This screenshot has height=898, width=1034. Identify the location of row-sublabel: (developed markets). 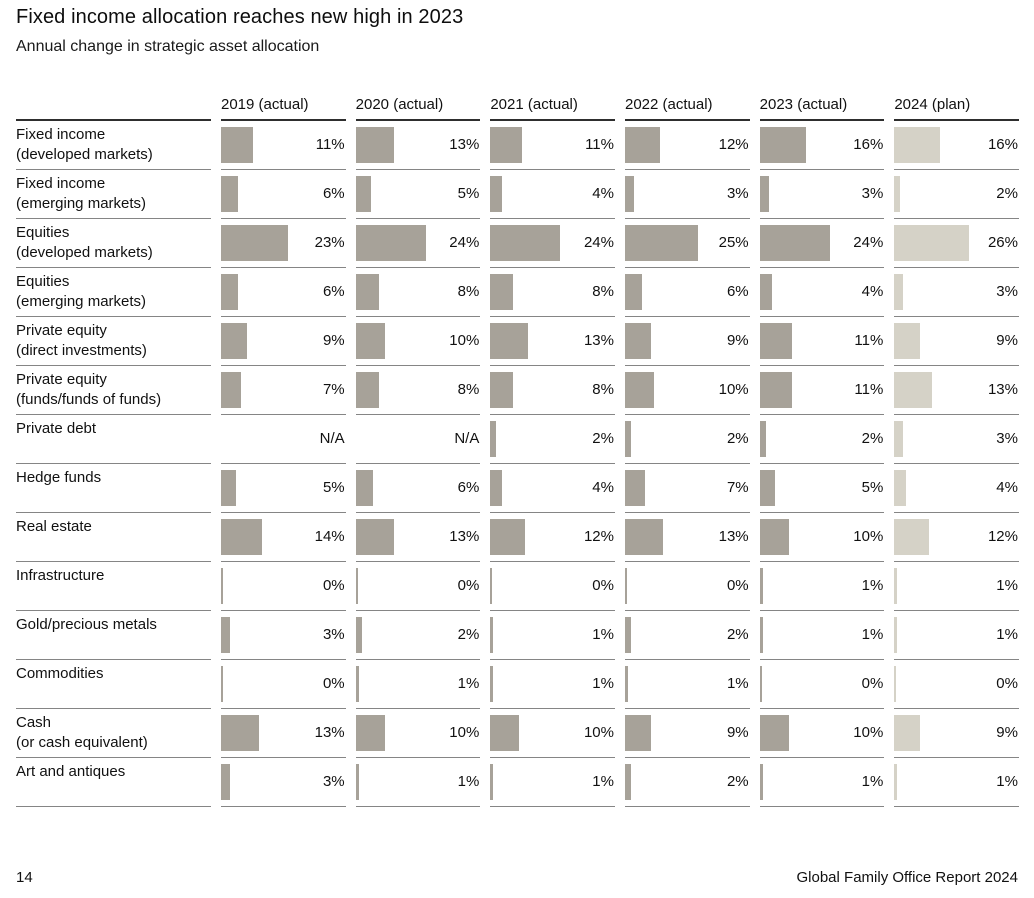
(84, 252).